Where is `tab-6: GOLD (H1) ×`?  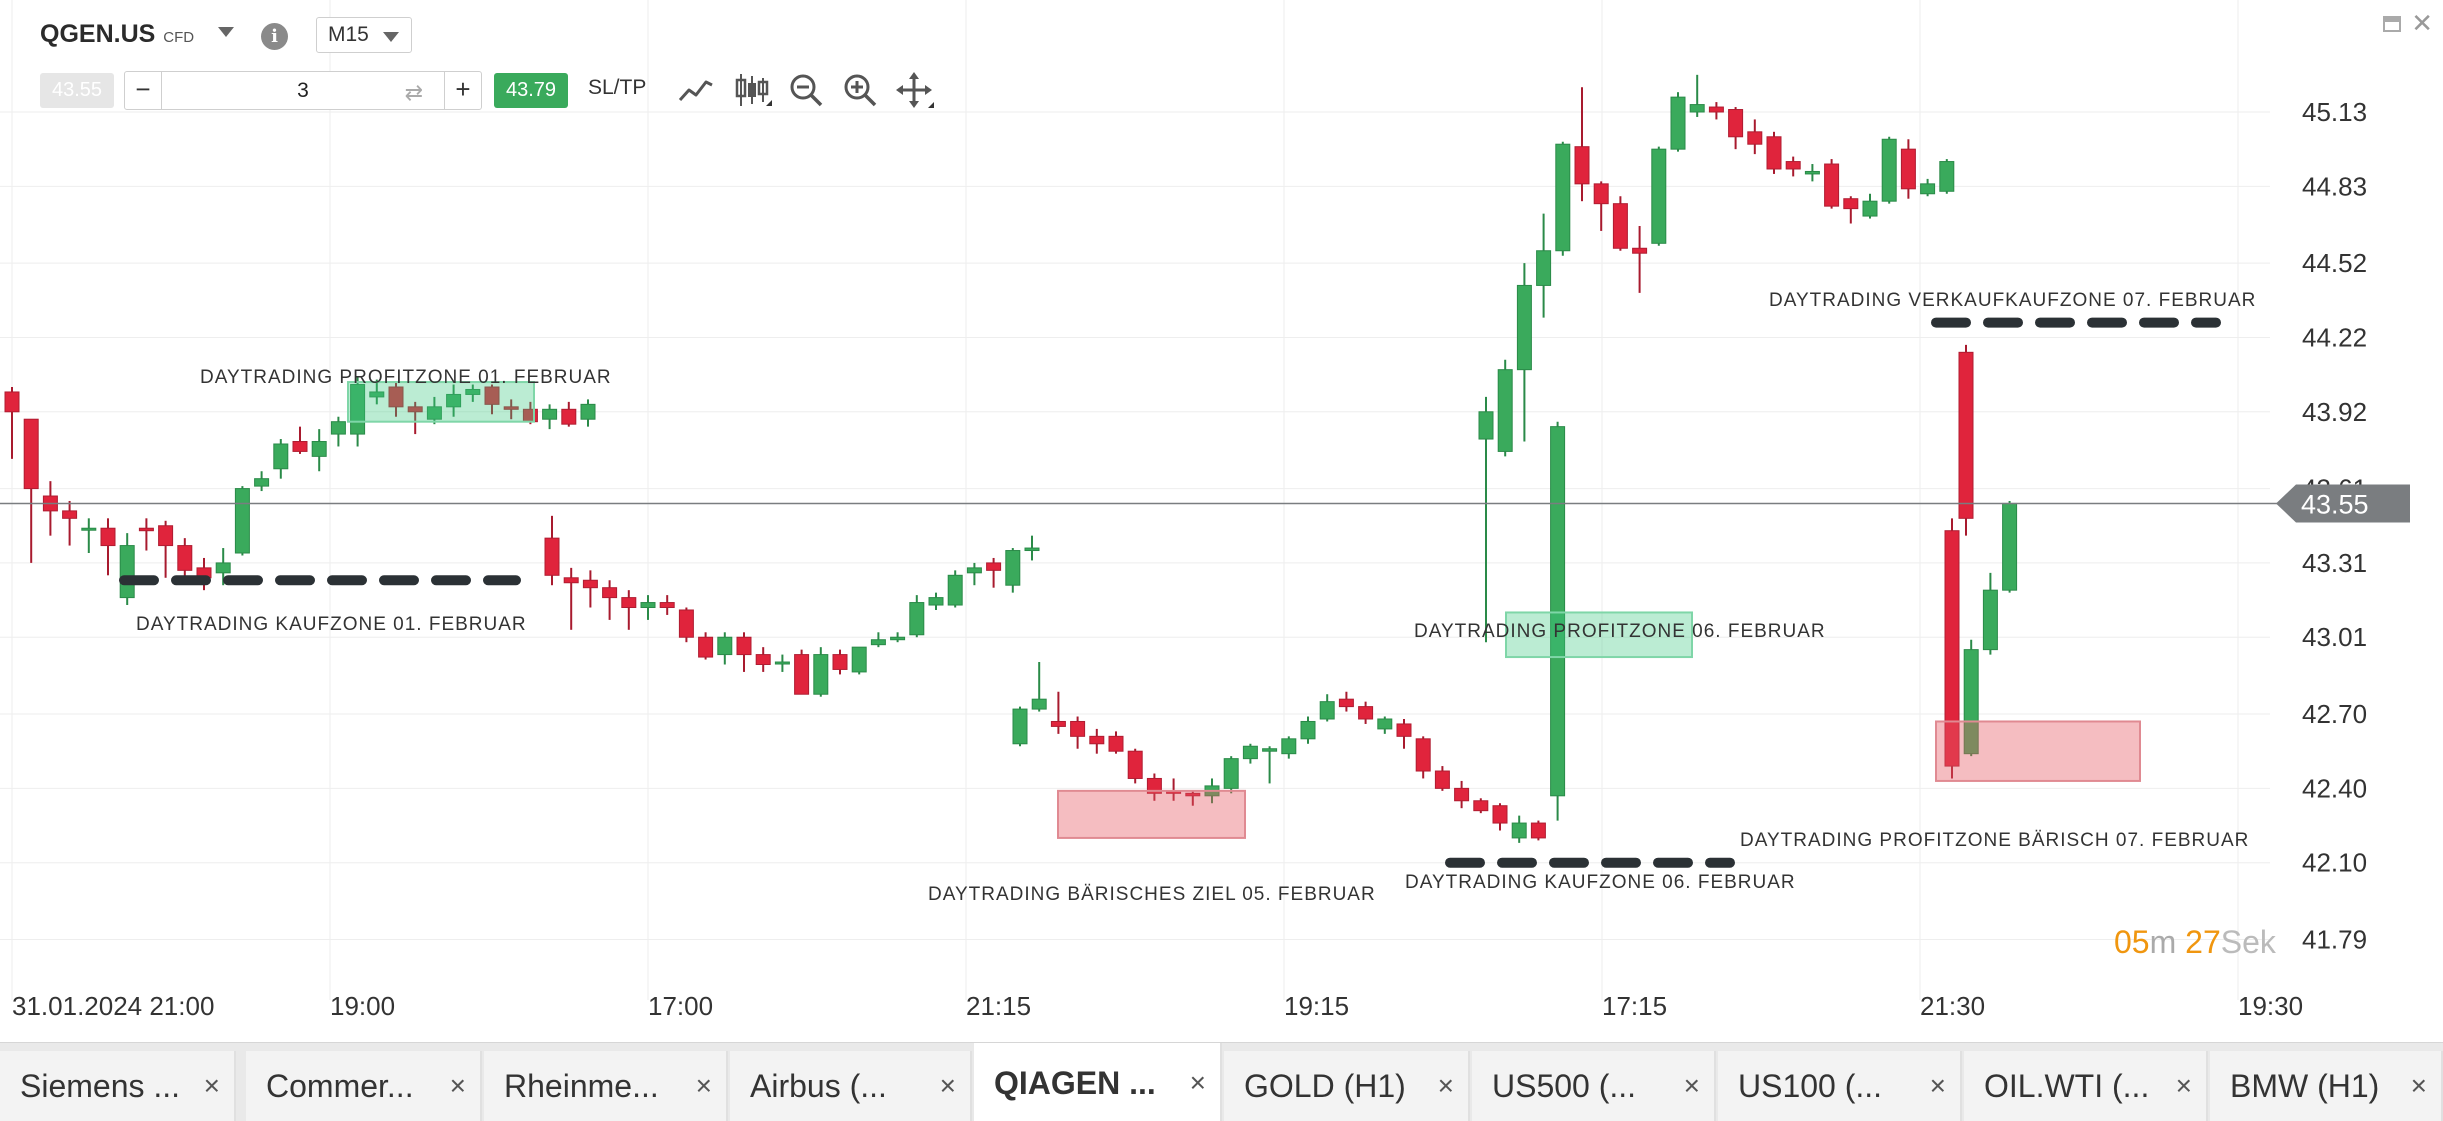
tab-6: GOLD (H1) × is located at coordinates (1347, 1086).